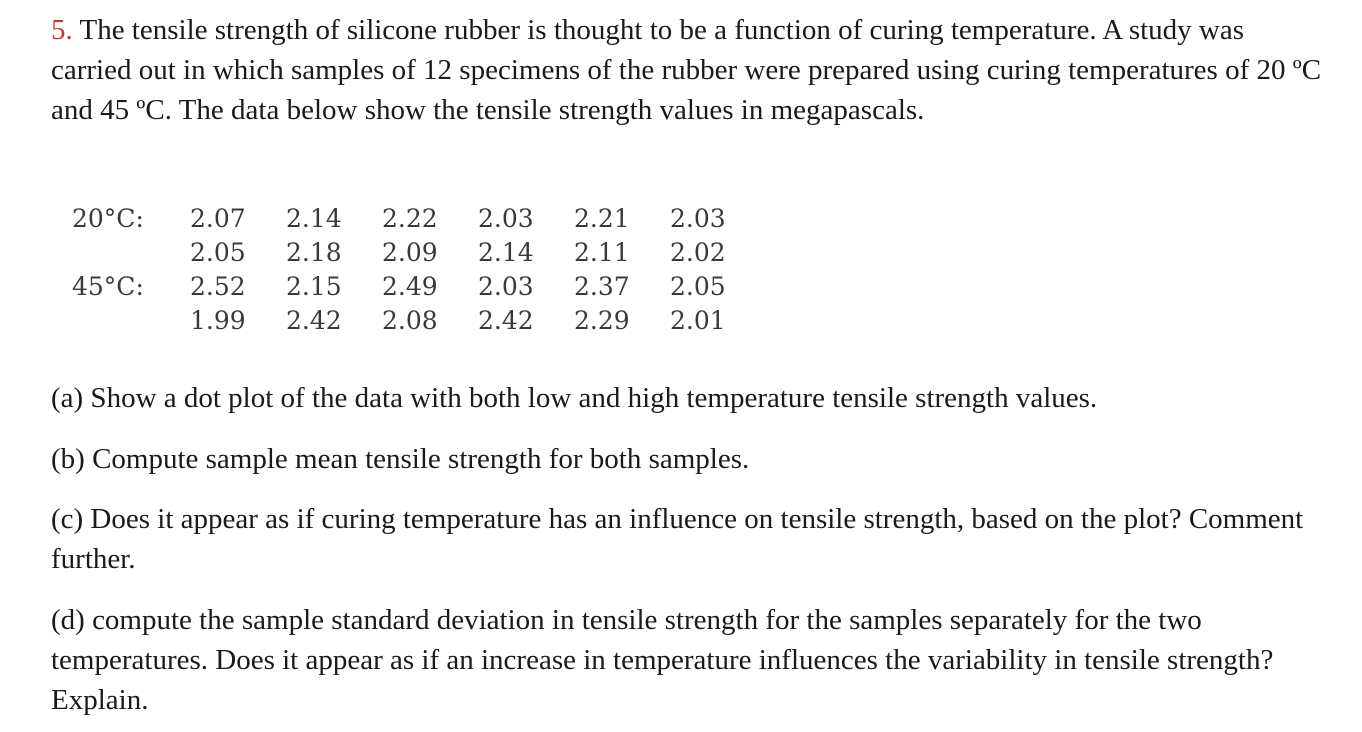 Image resolution: width=1362 pixels, height=732 pixels. I want to click on table-cell: 2.29, so click(602, 320).